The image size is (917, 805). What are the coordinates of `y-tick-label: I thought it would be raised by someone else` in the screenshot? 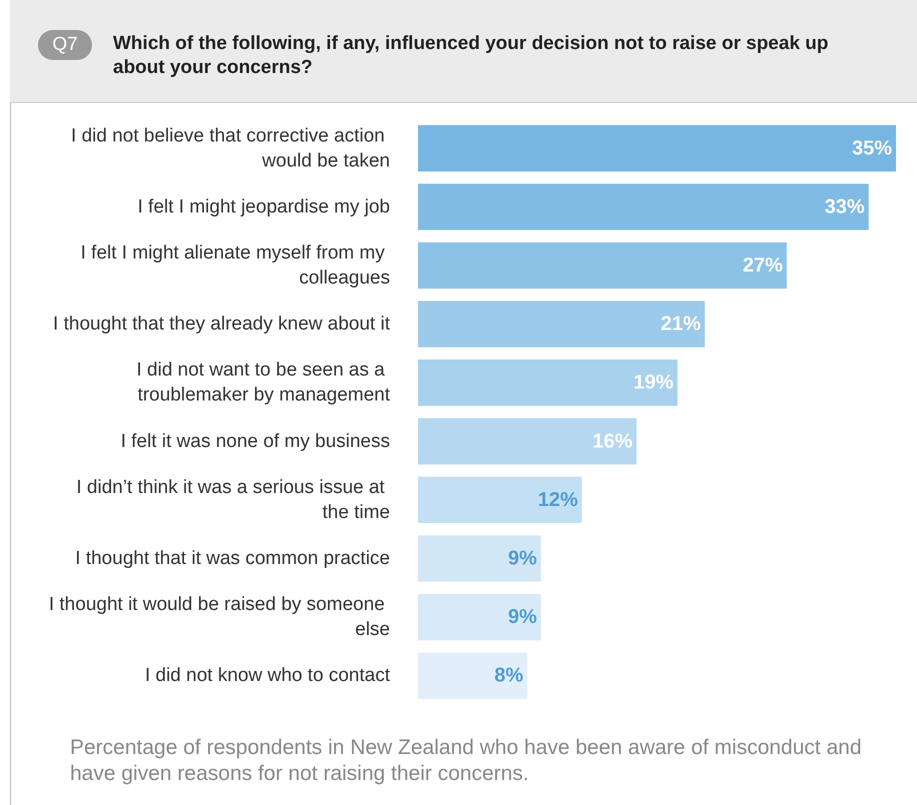 It's located at (219, 617).